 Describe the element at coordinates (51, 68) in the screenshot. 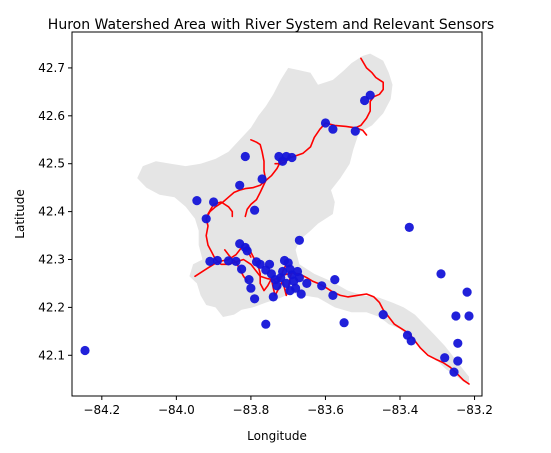

I see `y-tick-label: 42.7` at that location.